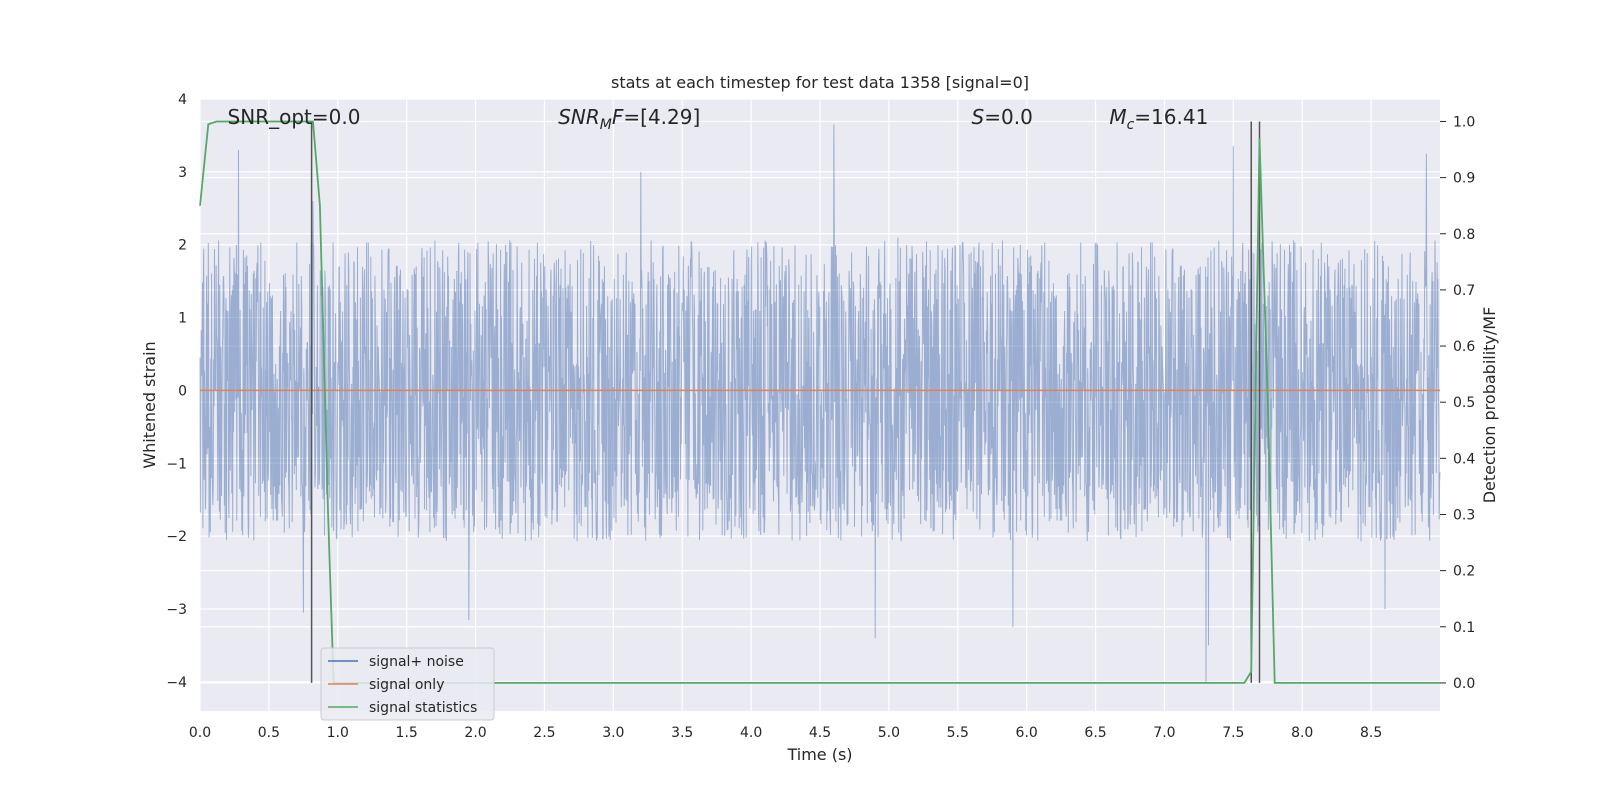 The width and height of the screenshot is (1600, 800). Describe the element at coordinates (149, 404) in the screenshot. I see `y-axis-label: Whitened strain` at that location.